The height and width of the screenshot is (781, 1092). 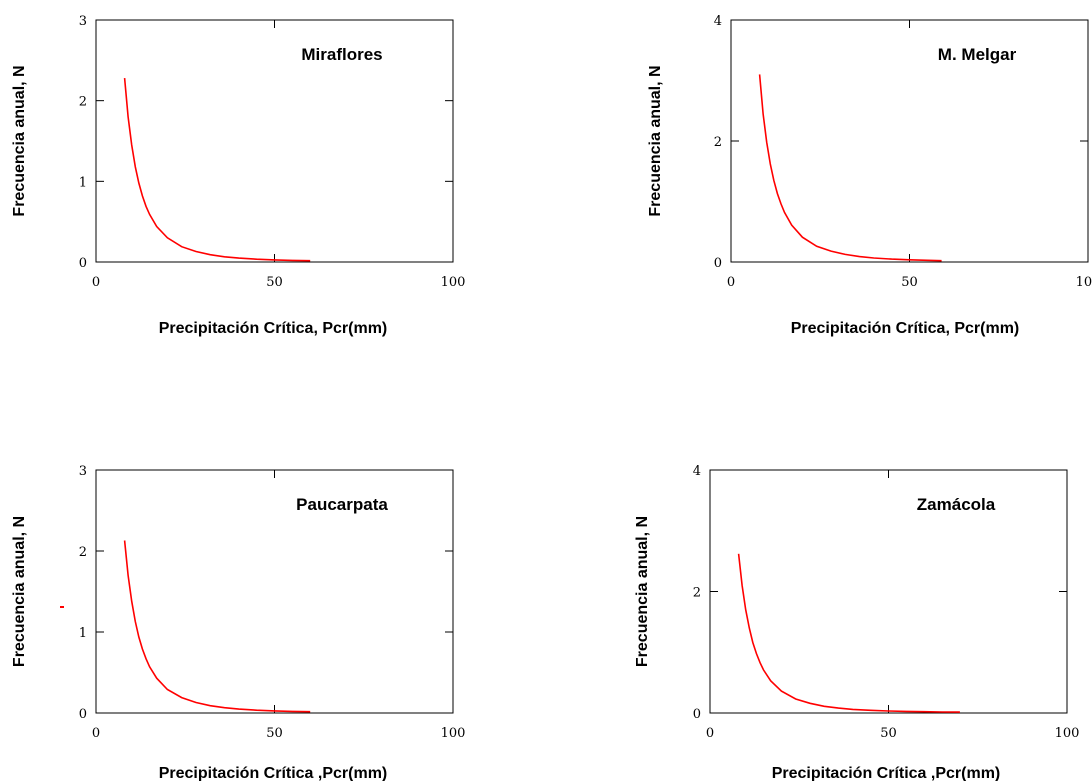 What do you see at coordinates (956, 504) in the screenshot?
I see `panel-title: Zamácola` at bounding box center [956, 504].